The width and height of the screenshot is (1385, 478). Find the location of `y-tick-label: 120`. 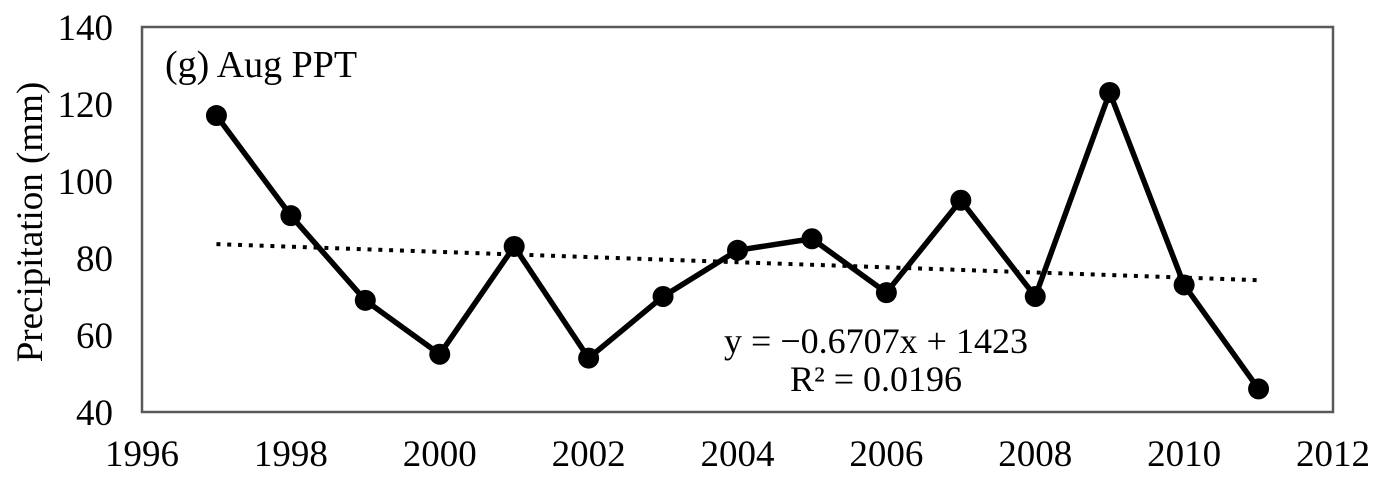

y-tick-label: 120 is located at coordinates (86, 105).